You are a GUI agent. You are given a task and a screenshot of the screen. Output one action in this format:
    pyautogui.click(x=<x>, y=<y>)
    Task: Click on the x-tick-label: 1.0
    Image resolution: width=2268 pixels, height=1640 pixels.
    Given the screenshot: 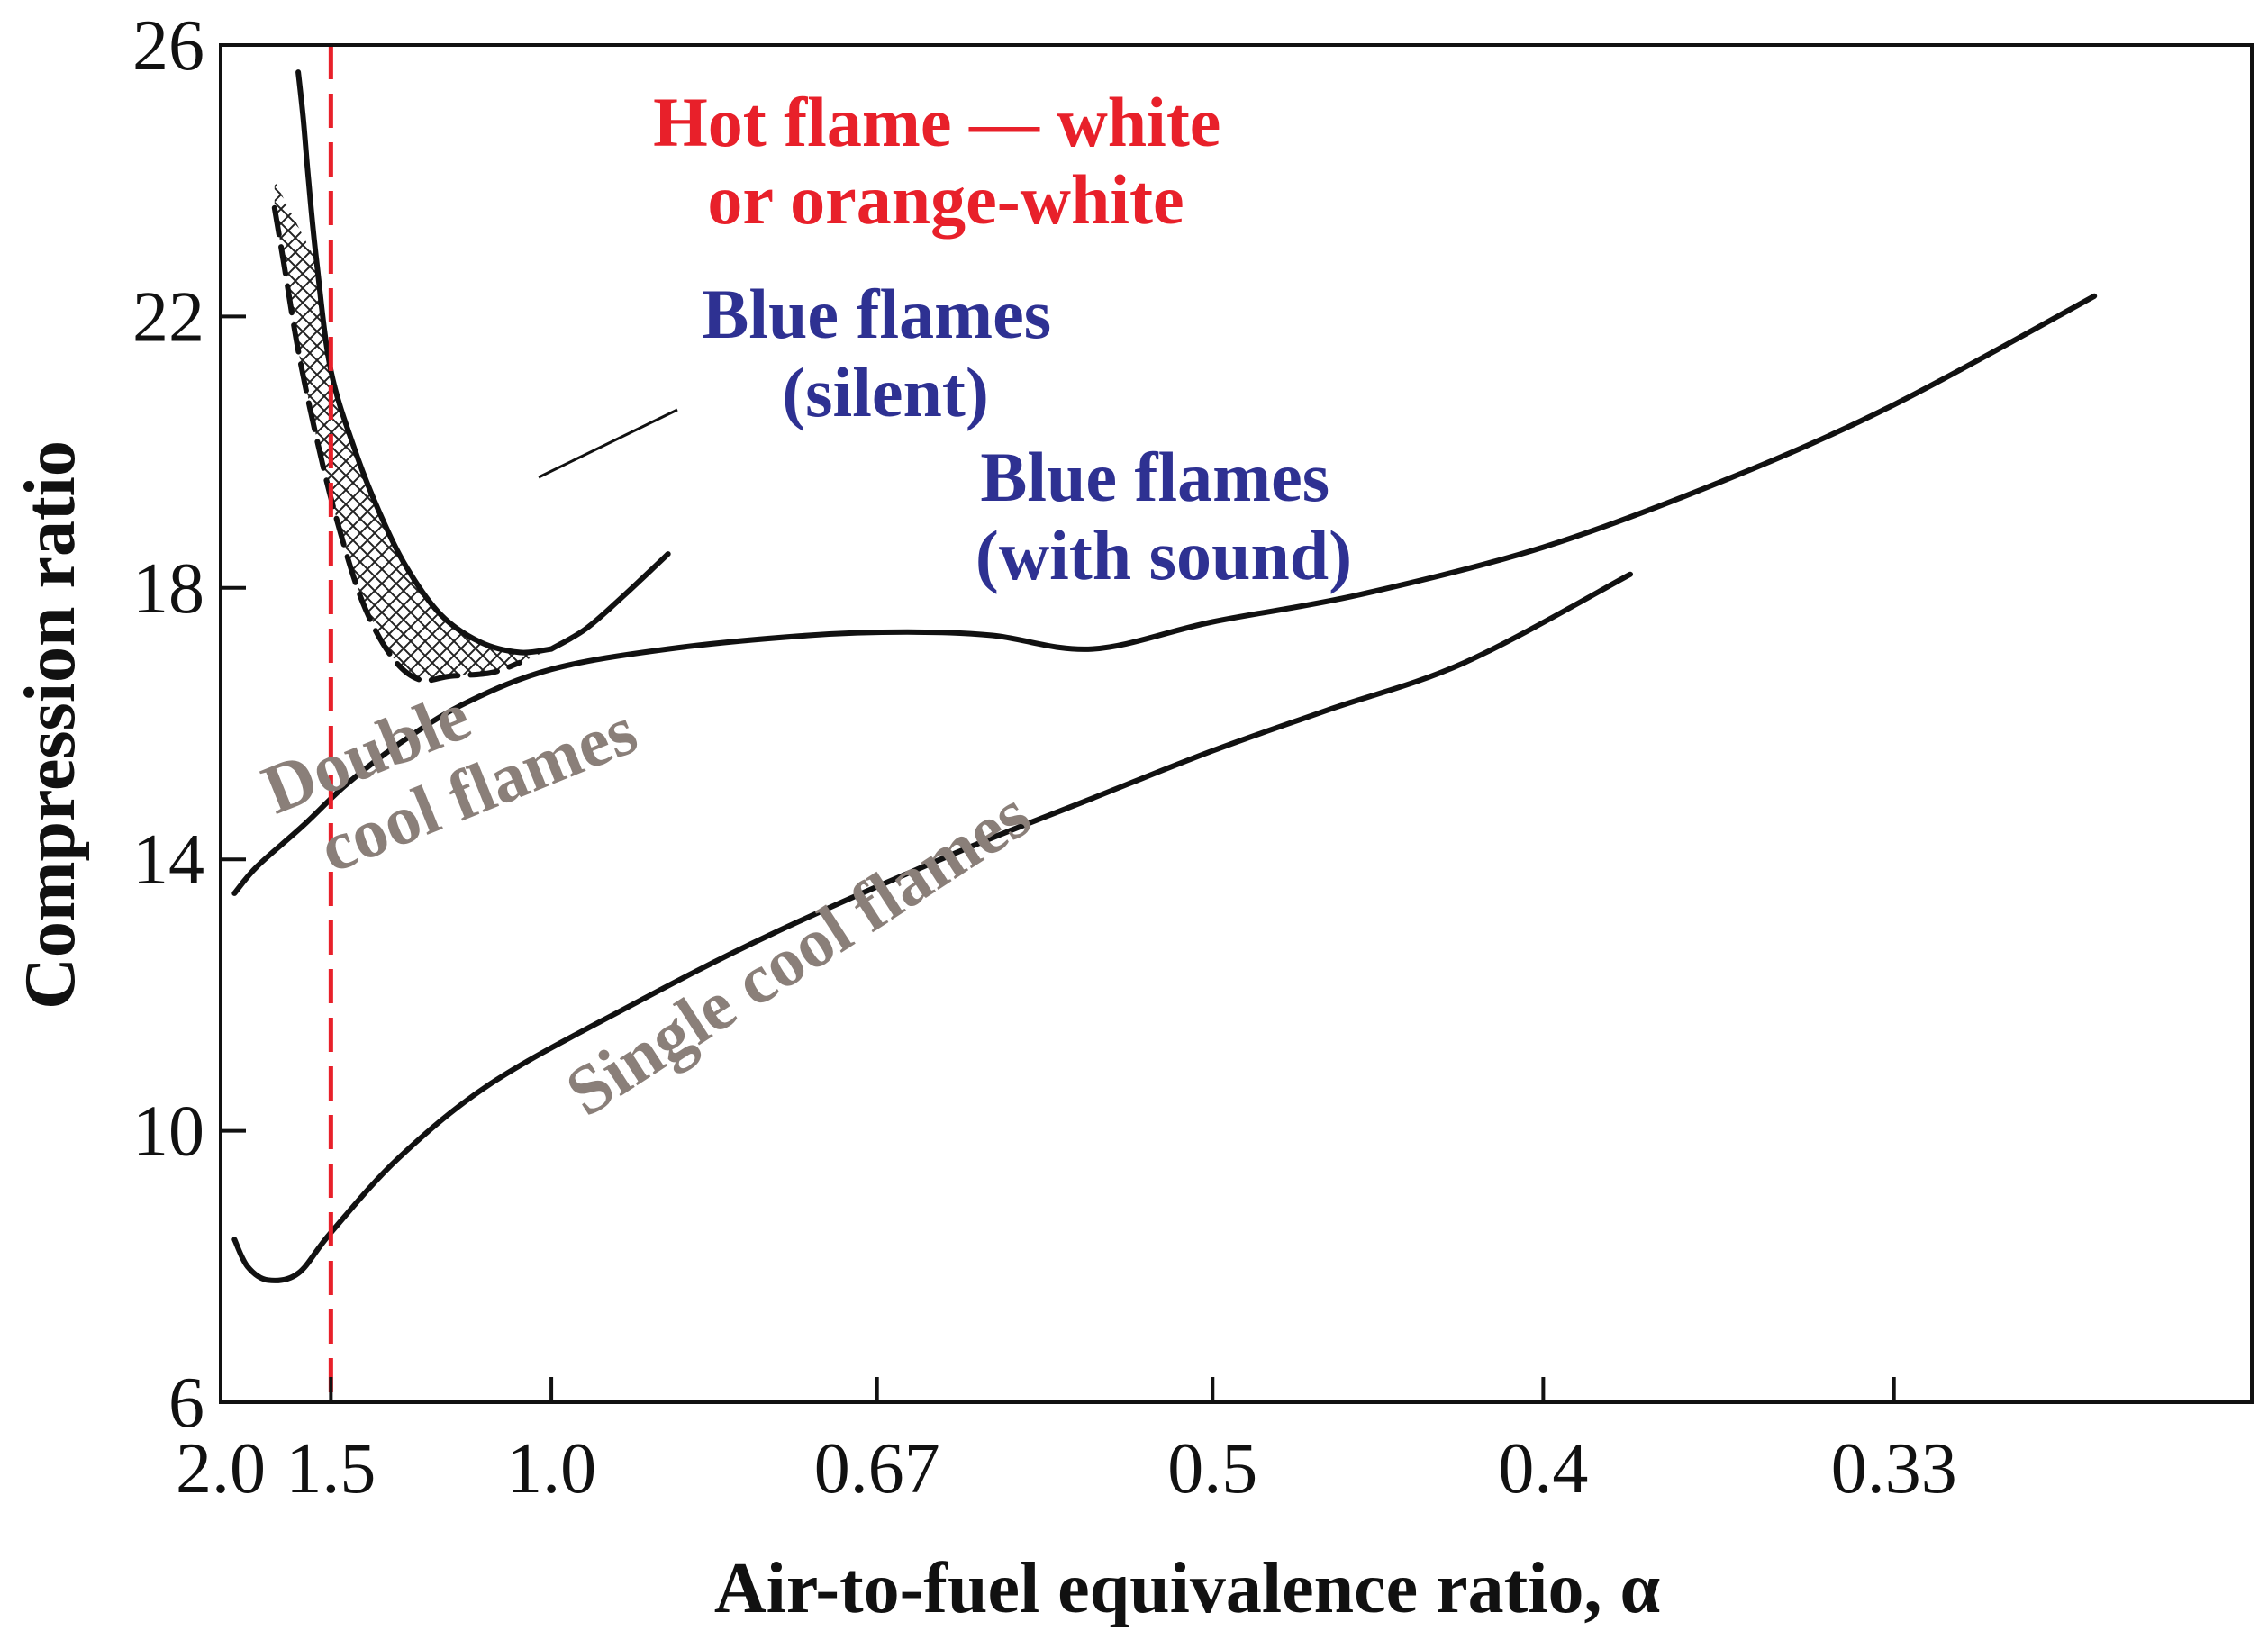 What is the action you would take?
    pyautogui.click(x=551, y=1469)
    